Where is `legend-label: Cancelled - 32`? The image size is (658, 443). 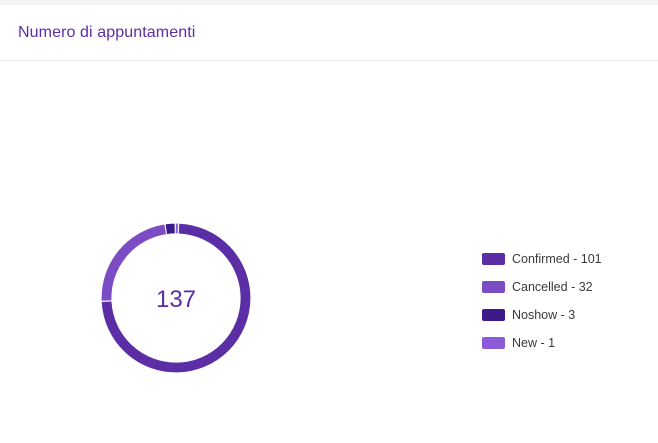
legend-label: Cancelled - 32 is located at coordinates (552, 287).